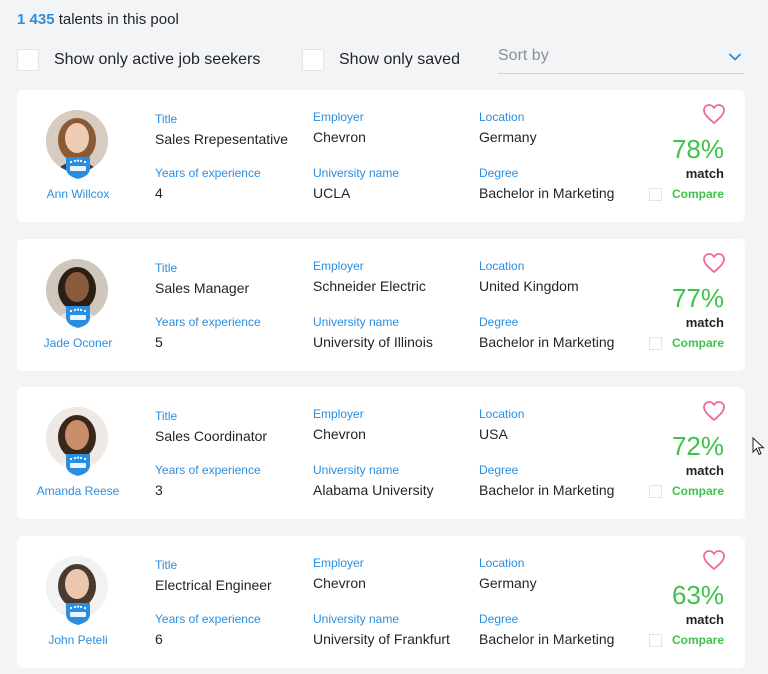 Image resolution: width=768 pixels, height=674 pixels. What do you see at coordinates (697, 298) in the screenshot?
I see `match-percentage: 77%` at bounding box center [697, 298].